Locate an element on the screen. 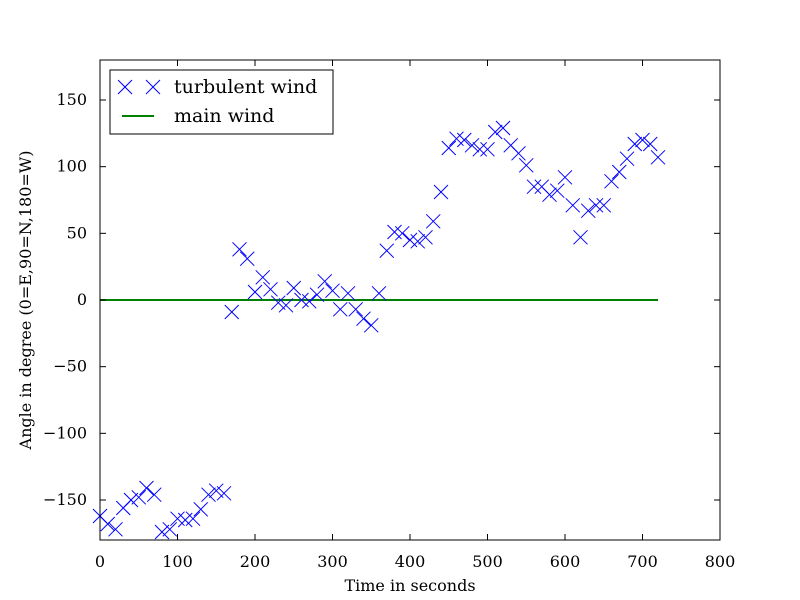  x-tick-label: 800 is located at coordinates (720, 561).